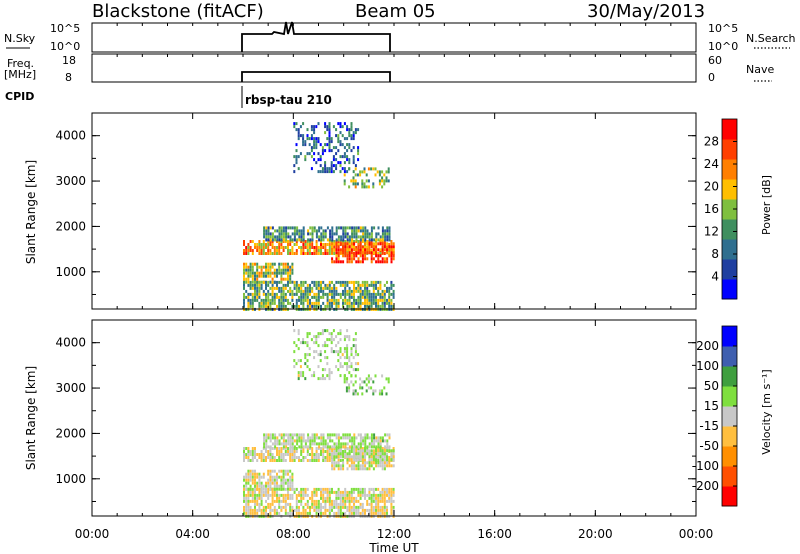 The height and width of the screenshot is (554, 800). Describe the element at coordinates (319, 423) in the screenshot. I see `velocity-data-layer` at that location.